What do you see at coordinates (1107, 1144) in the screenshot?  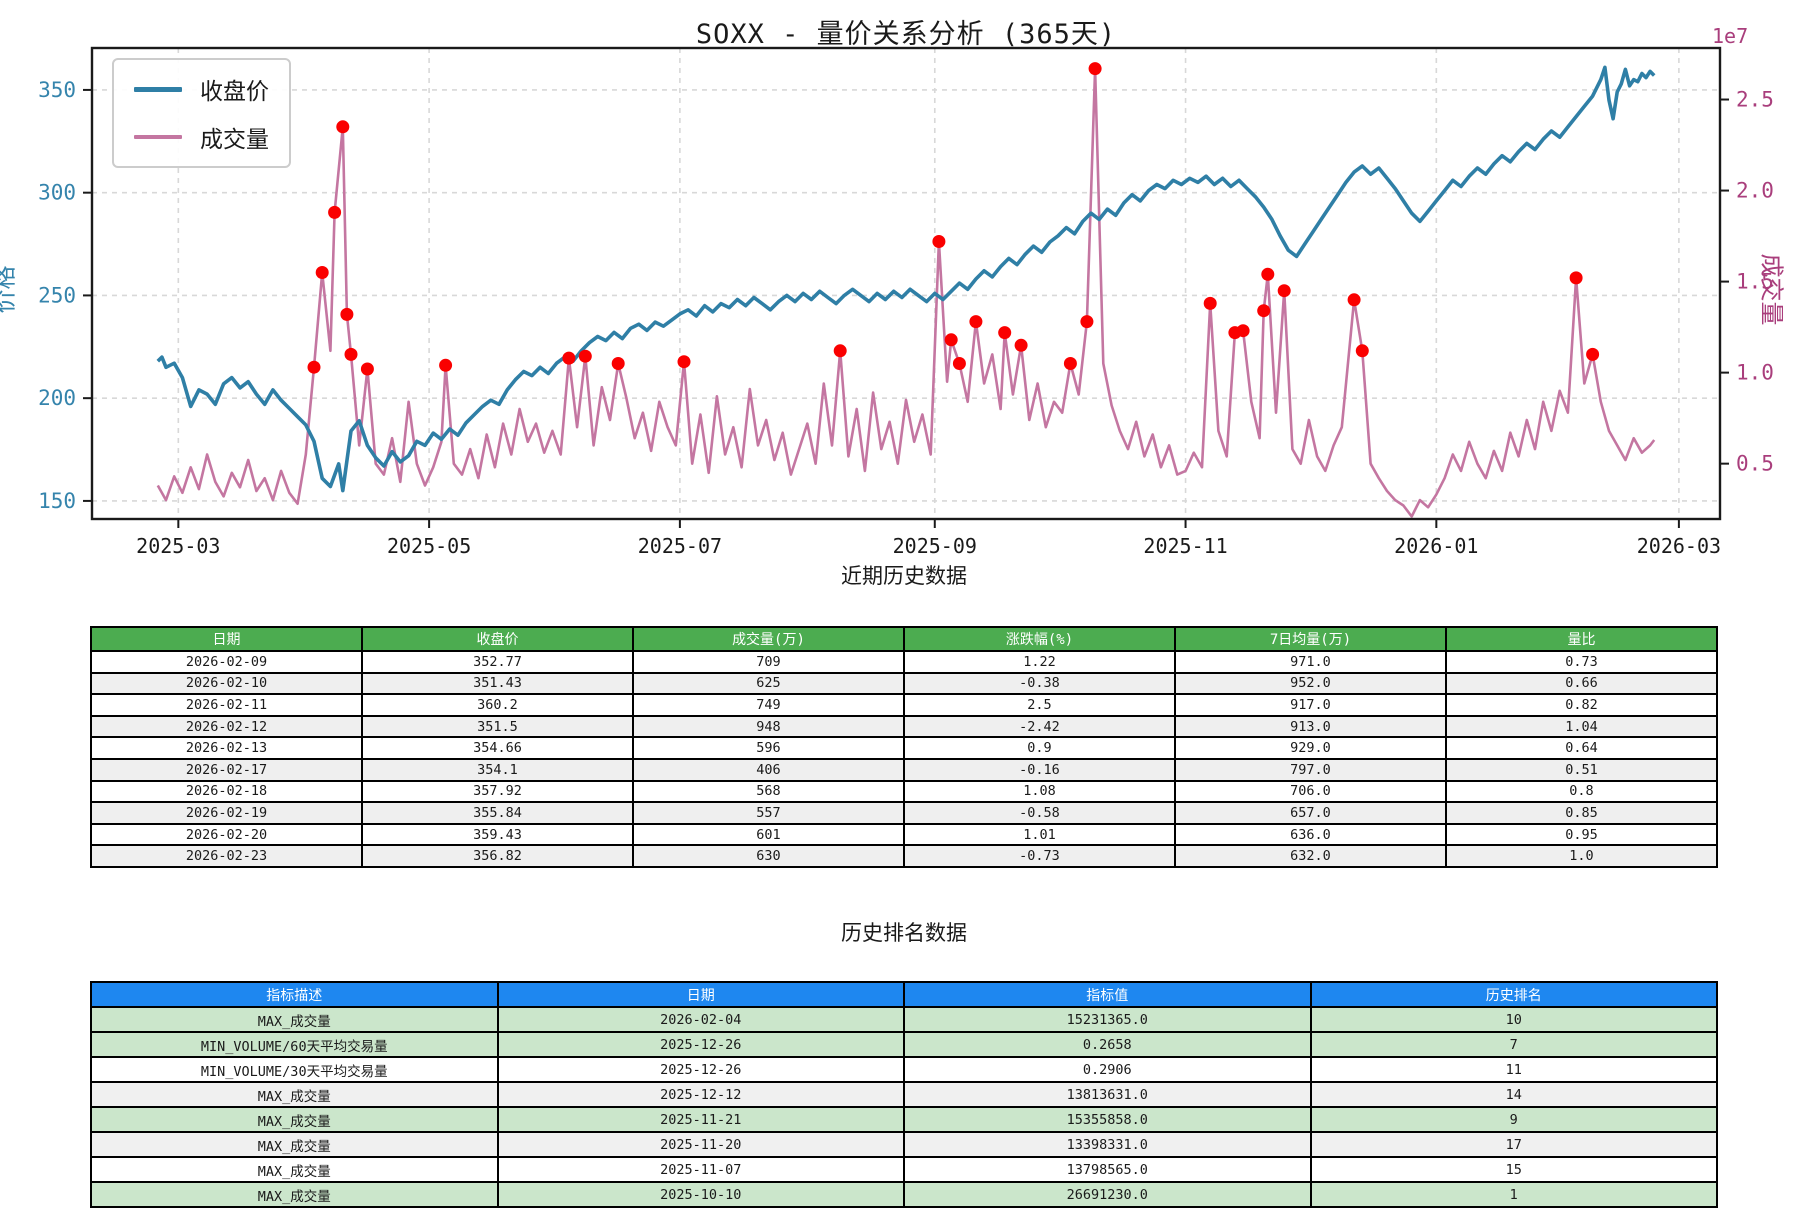 I see `table-cell: 13398331.0` at bounding box center [1107, 1144].